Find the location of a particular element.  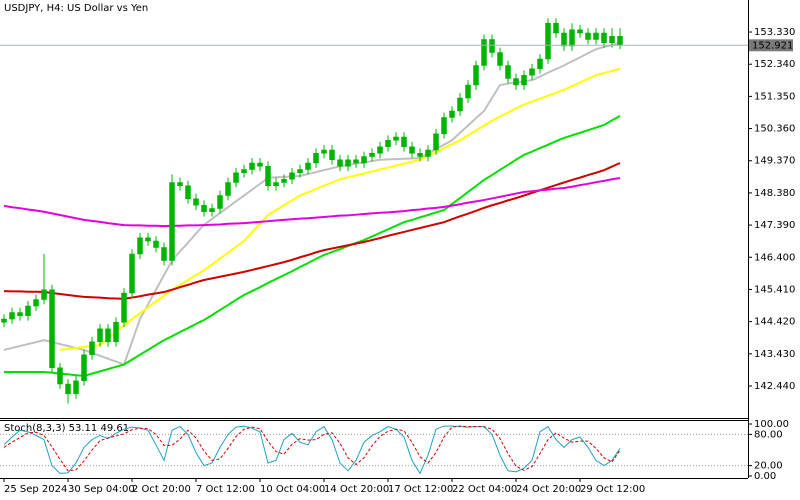

current-price-label: 152.921 is located at coordinates (772, 45).